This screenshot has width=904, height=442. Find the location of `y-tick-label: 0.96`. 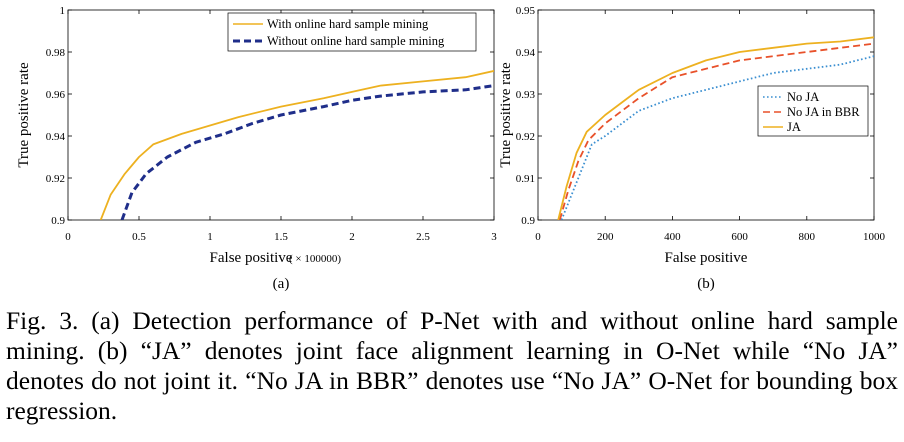

y-tick-label: 0.96 is located at coordinates (56, 95).